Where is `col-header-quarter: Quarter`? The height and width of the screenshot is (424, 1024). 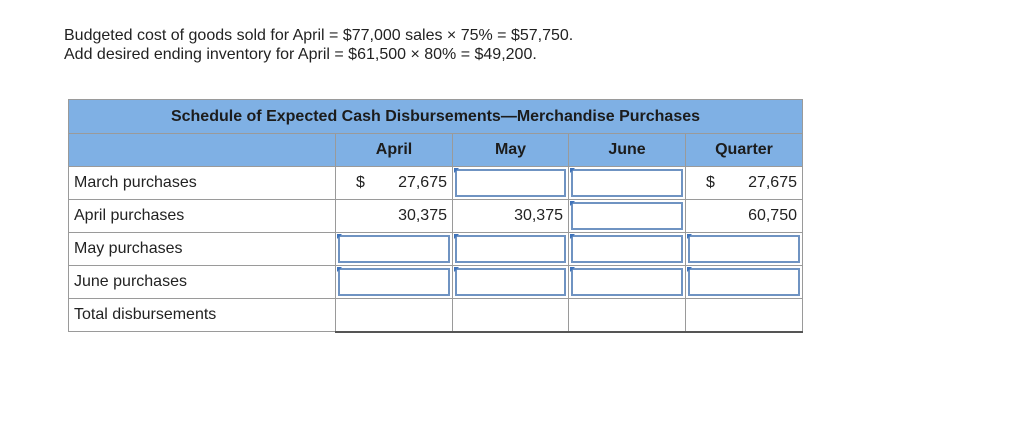 col-header-quarter: Quarter is located at coordinates (744, 150).